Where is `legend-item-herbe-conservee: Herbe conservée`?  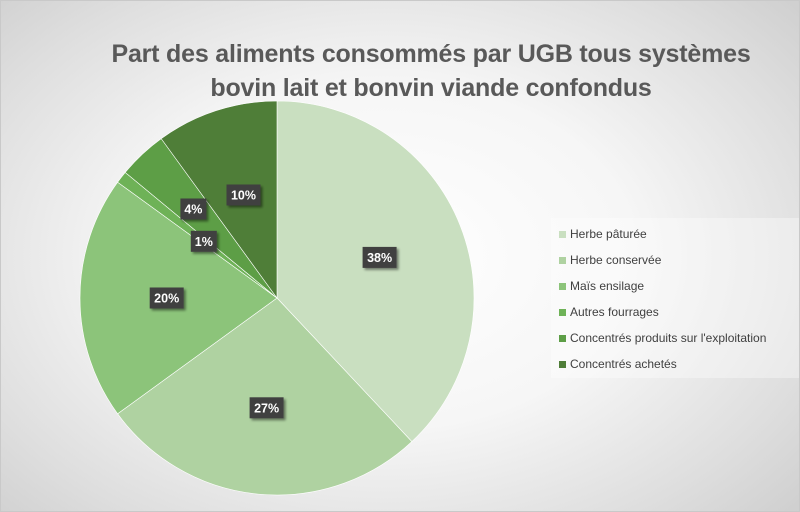 legend-item-herbe-conservee: Herbe conservée is located at coordinates (610, 260).